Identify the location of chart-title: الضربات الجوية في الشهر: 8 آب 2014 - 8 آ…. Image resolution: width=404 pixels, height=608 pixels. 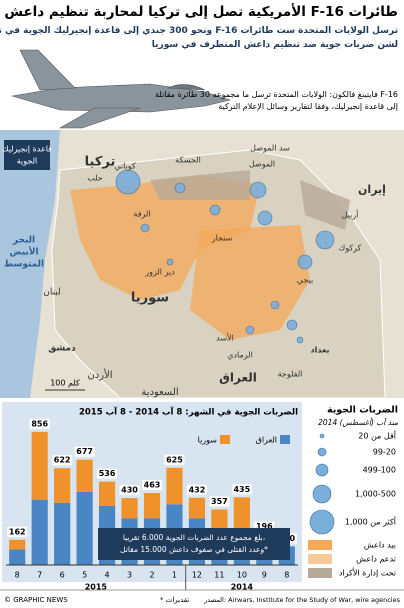
(188, 412).